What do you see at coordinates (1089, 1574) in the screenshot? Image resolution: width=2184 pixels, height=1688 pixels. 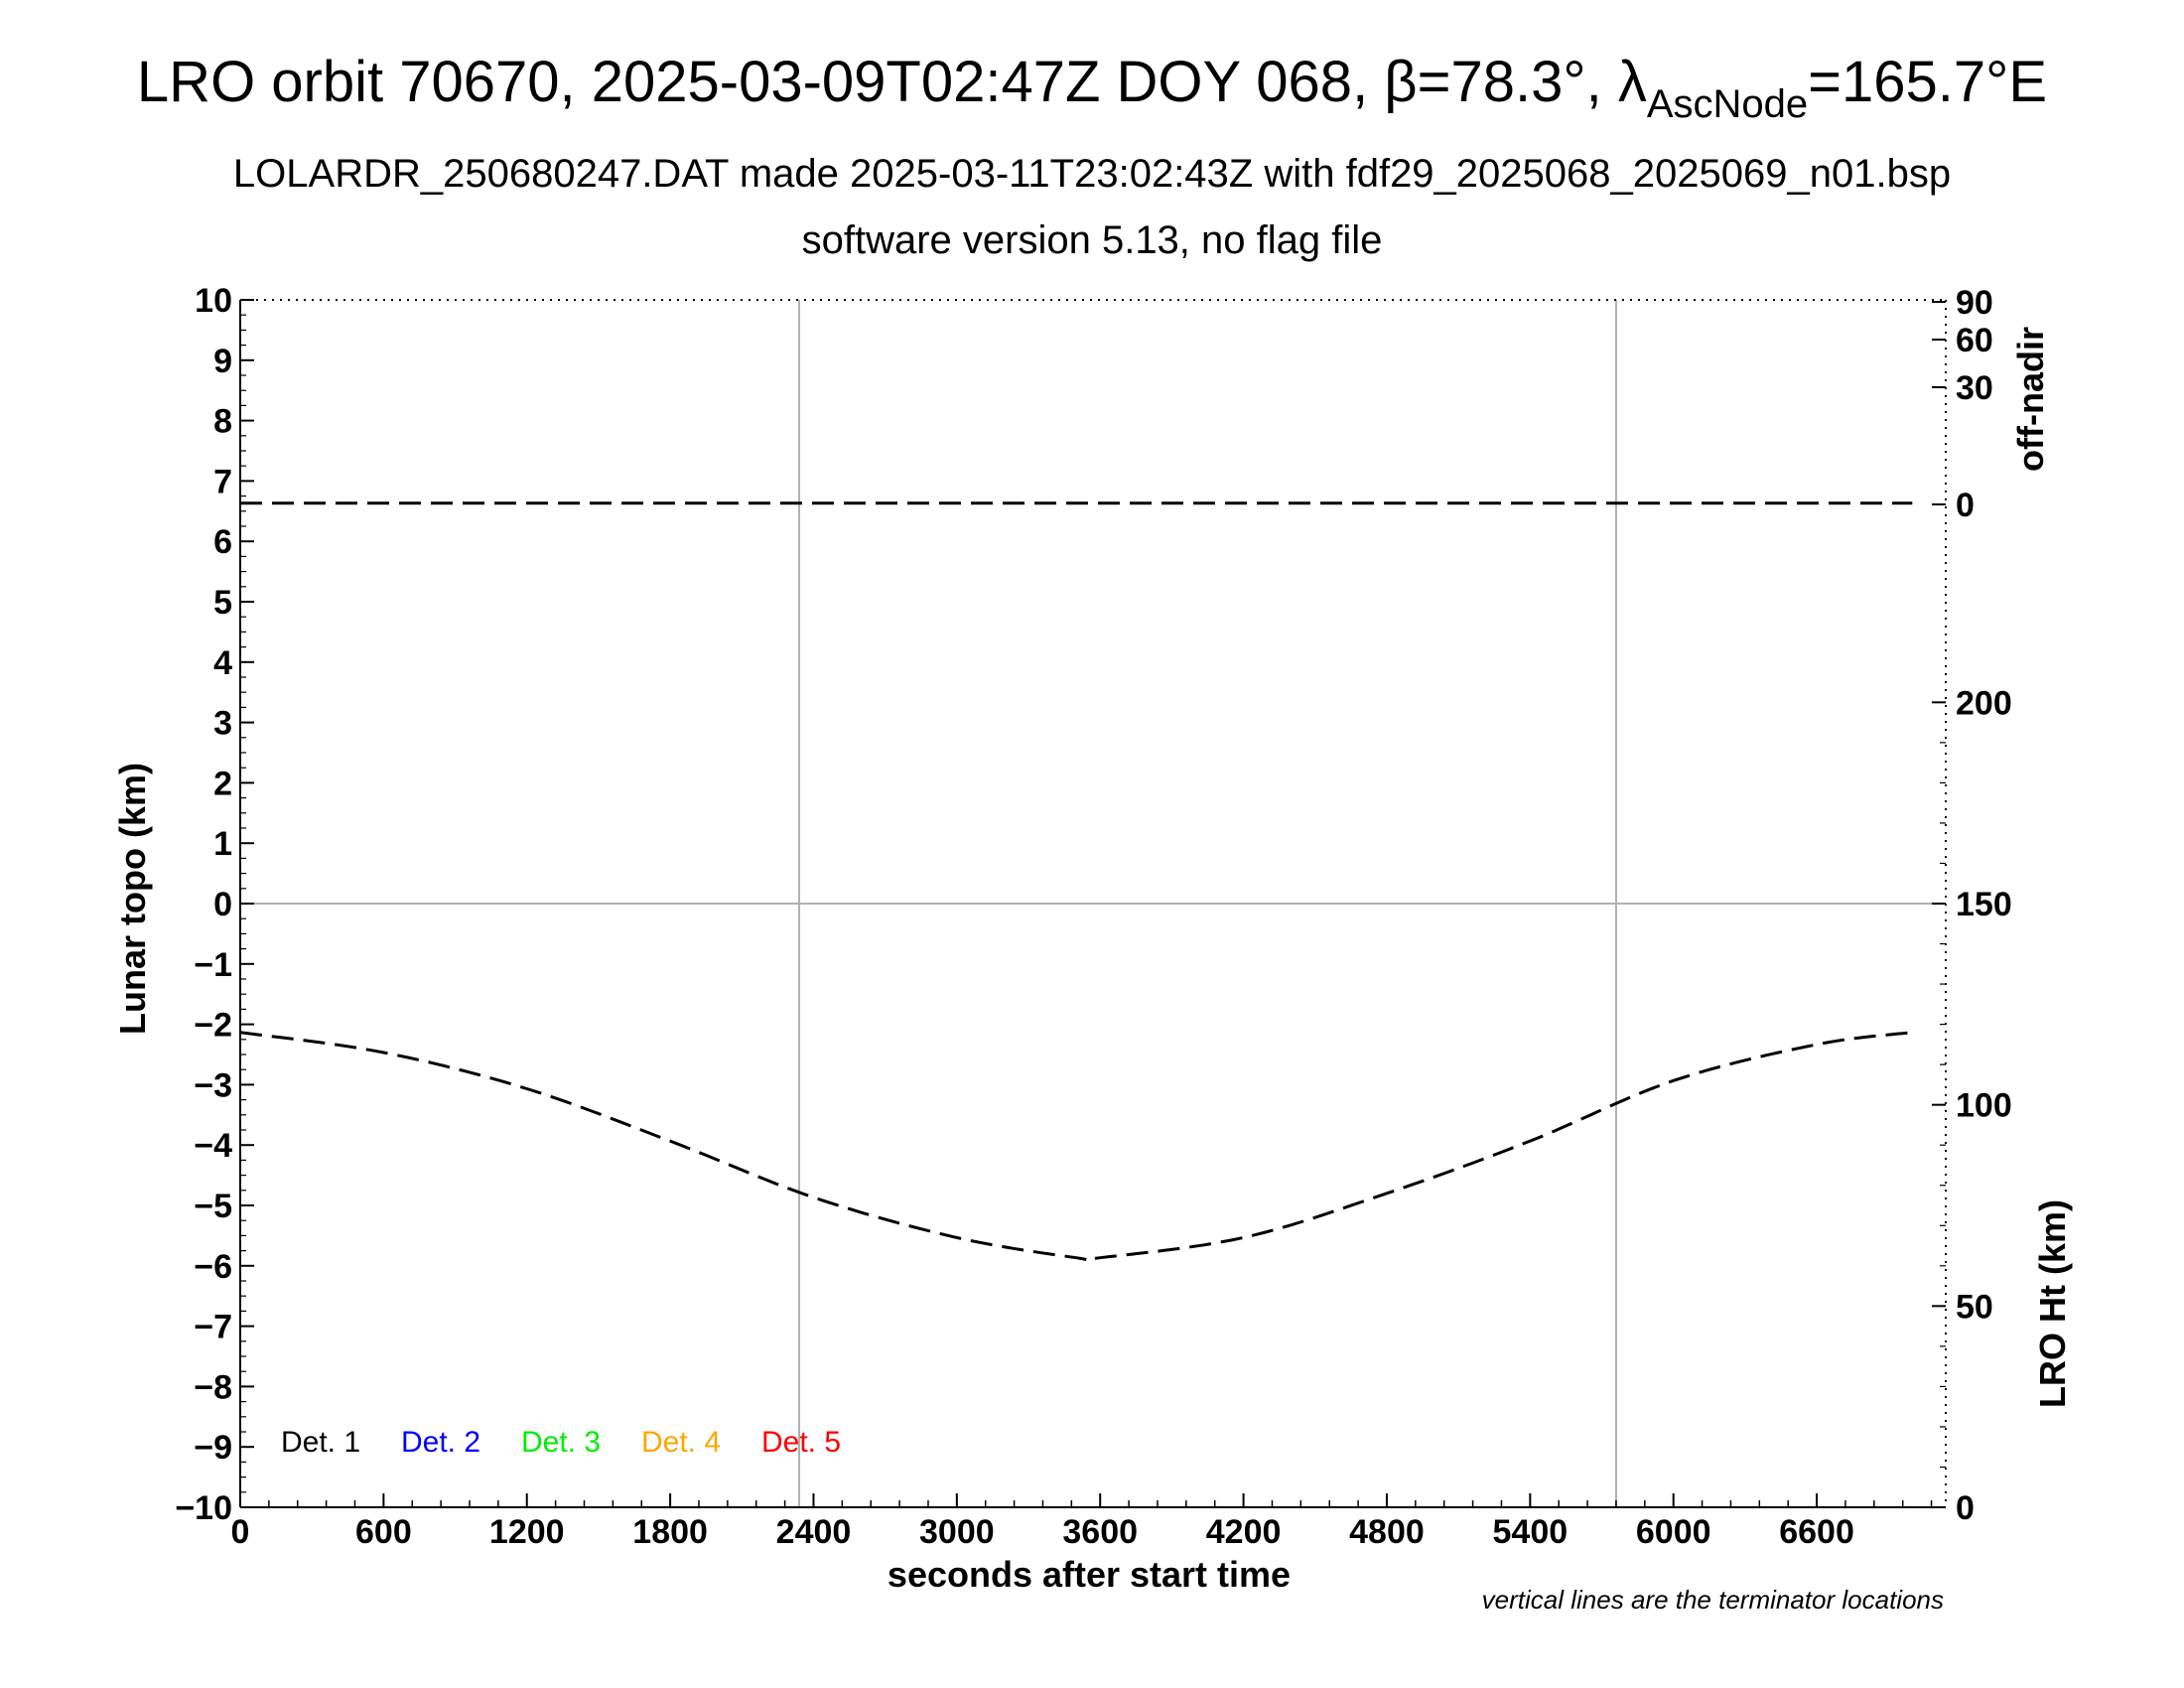 I see `x-axis-label: seconds after start time` at bounding box center [1089, 1574].